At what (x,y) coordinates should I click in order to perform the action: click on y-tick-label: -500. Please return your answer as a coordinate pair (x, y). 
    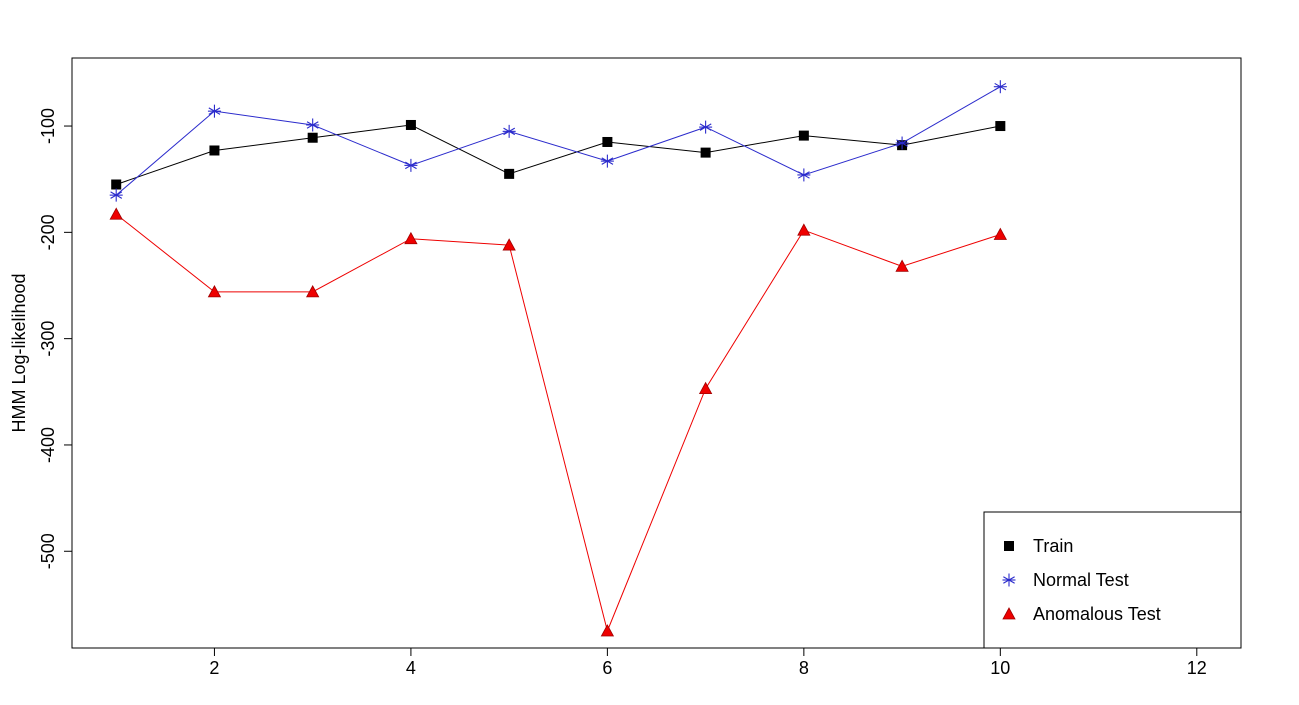
    Looking at the image, I should click on (48, 551).